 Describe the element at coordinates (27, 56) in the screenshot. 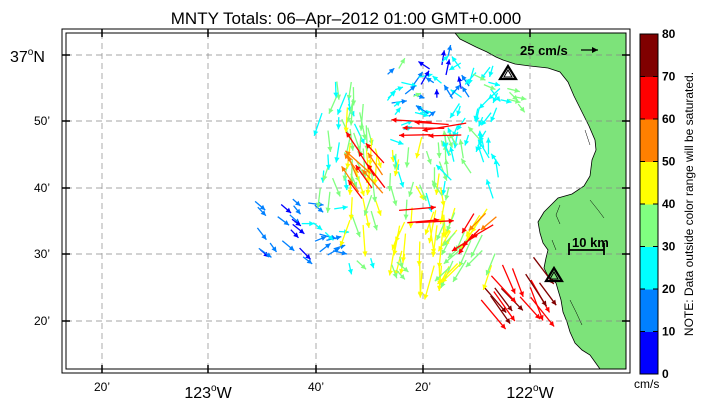

I see `lat-label-37: 37oN` at that location.